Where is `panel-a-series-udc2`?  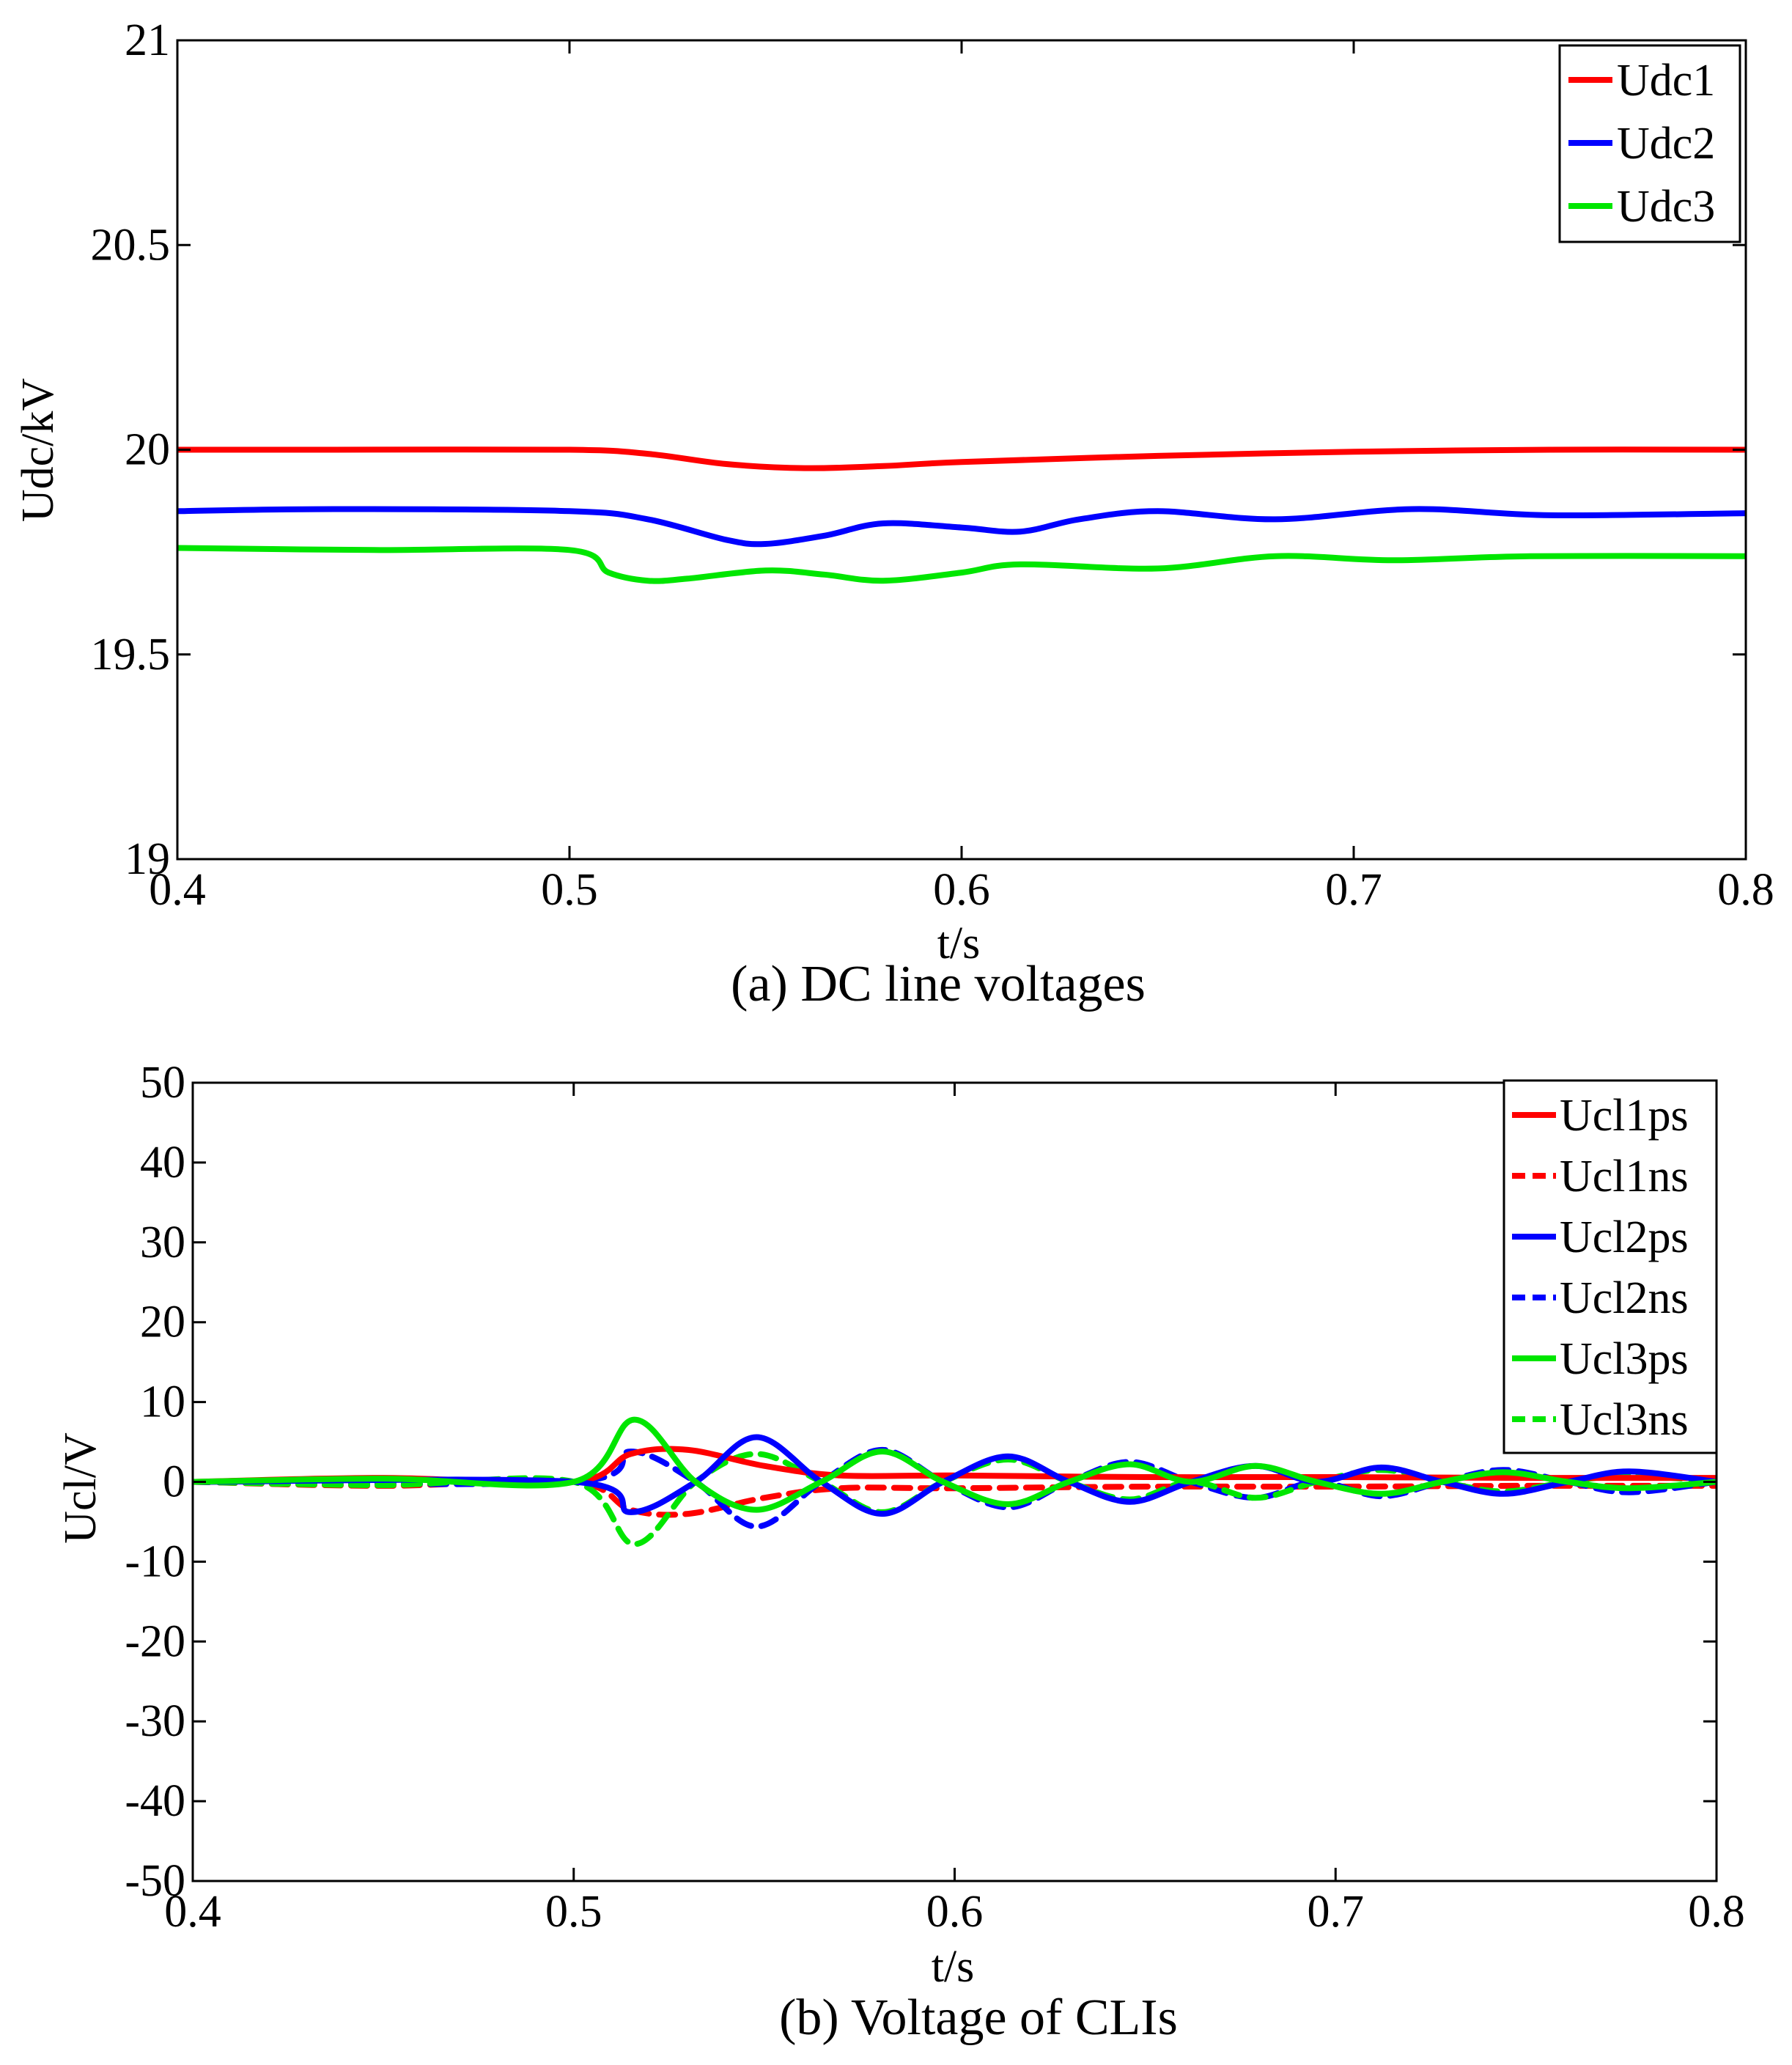 panel-a-series-udc2 is located at coordinates (961, 527).